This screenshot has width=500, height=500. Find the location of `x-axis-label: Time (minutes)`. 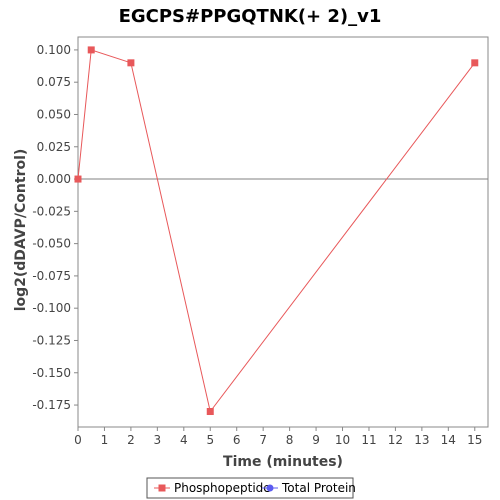

x-axis-label: Time (minutes) is located at coordinates (283, 462).